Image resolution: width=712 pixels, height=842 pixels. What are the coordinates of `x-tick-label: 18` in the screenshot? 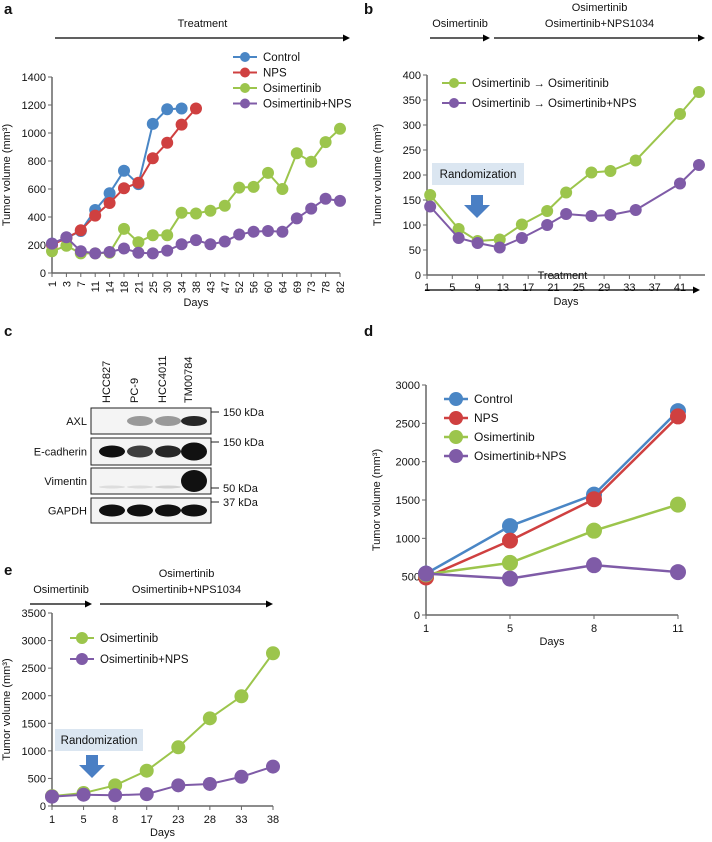 It's located at (125, 287).